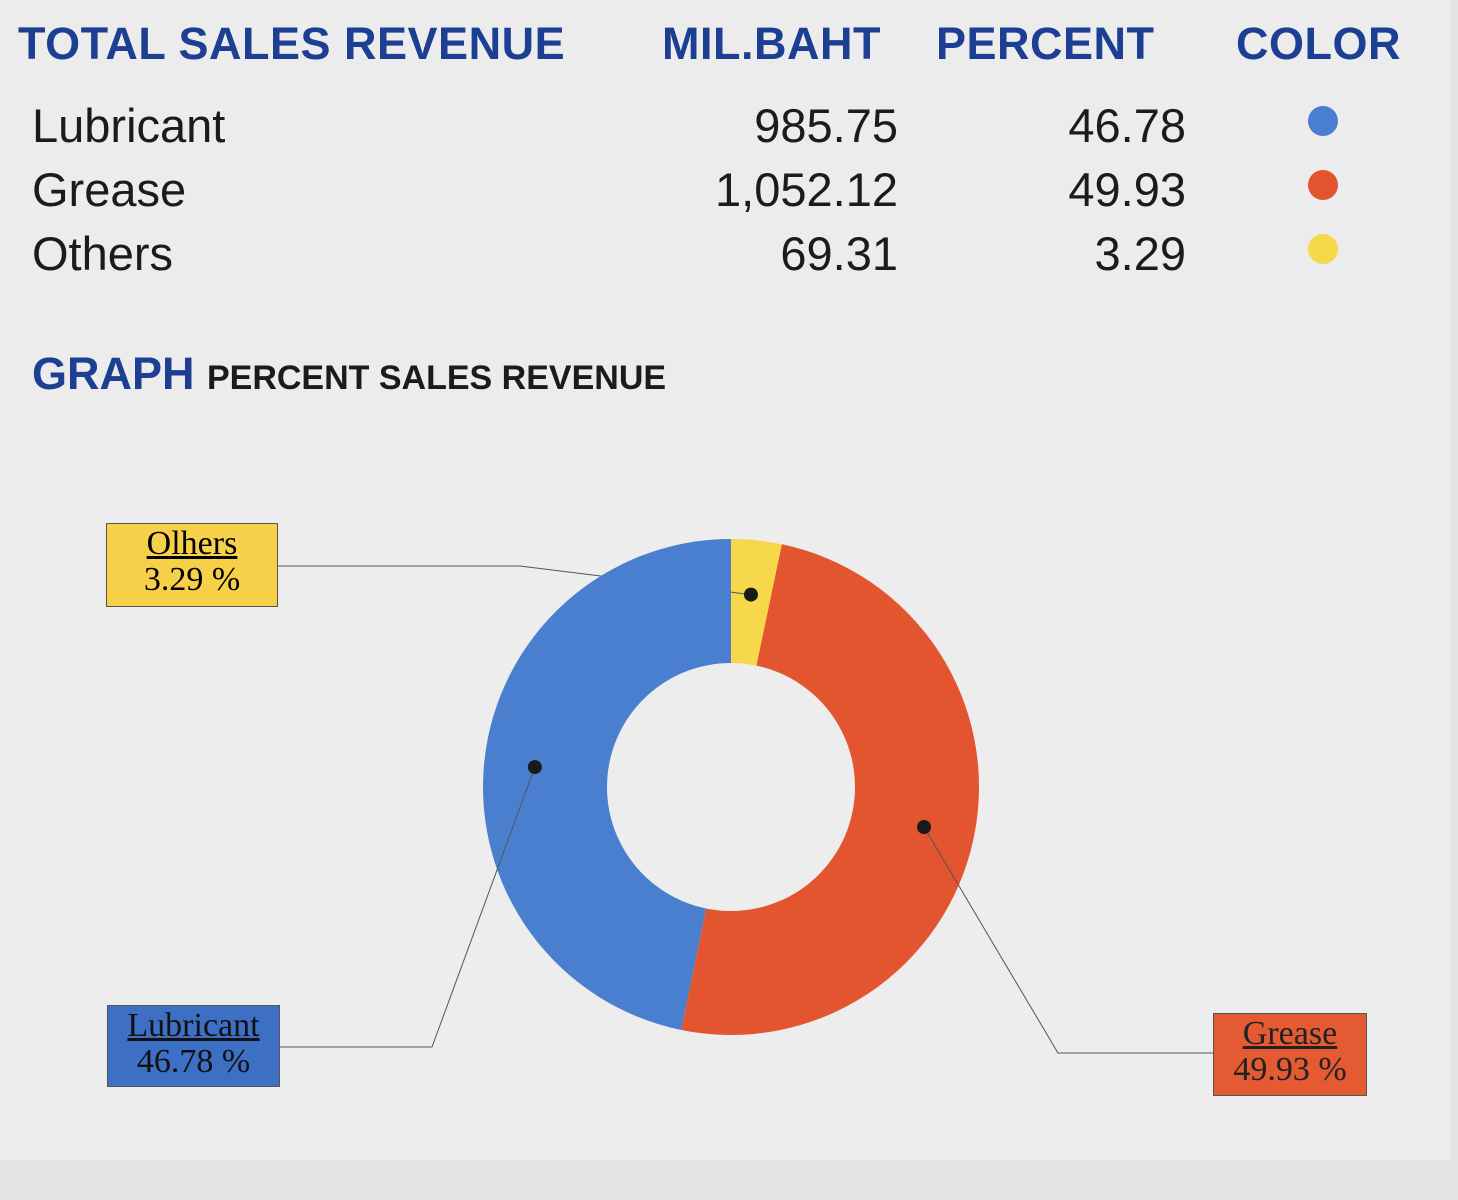  What do you see at coordinates (109, 189) in the screenshot?
I see `row-label-grease: Grease` at bounding box center [109, 189].